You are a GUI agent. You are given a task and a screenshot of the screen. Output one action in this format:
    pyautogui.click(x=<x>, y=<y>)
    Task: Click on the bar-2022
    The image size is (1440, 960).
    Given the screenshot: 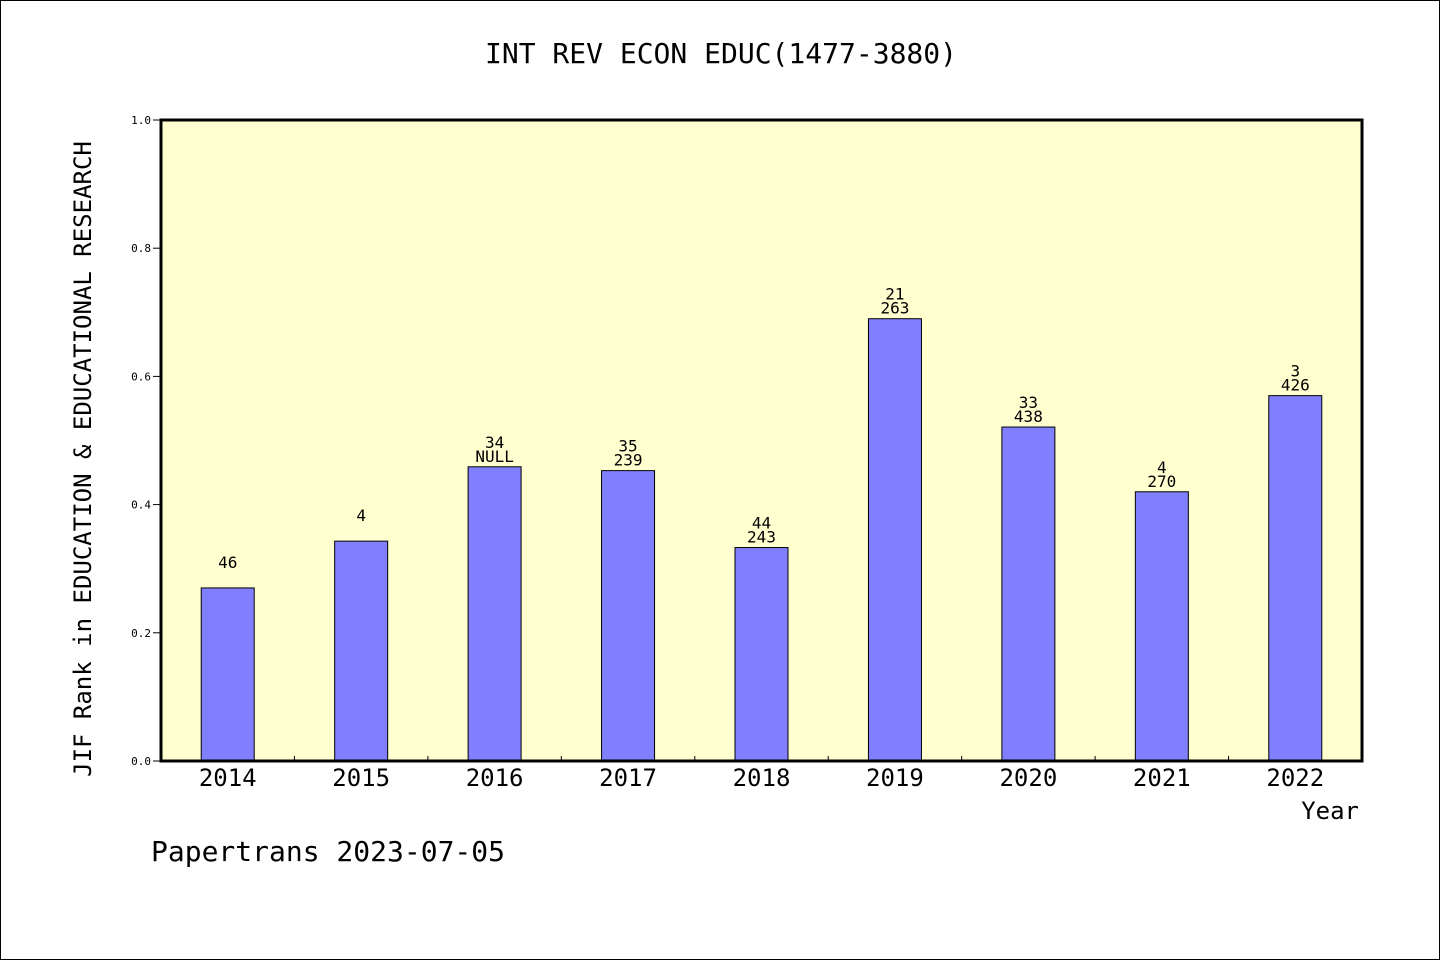 What is the action you would take?
    pyautogui.click(x=1295, y=578)
    